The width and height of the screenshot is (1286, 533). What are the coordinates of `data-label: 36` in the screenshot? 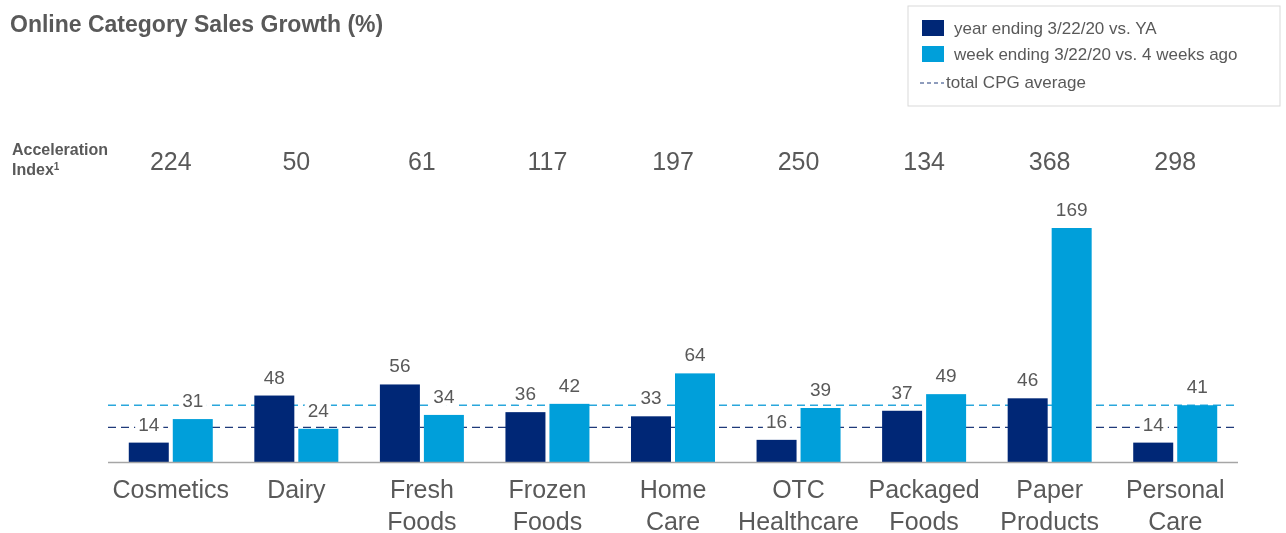 It's located at (525, 394).